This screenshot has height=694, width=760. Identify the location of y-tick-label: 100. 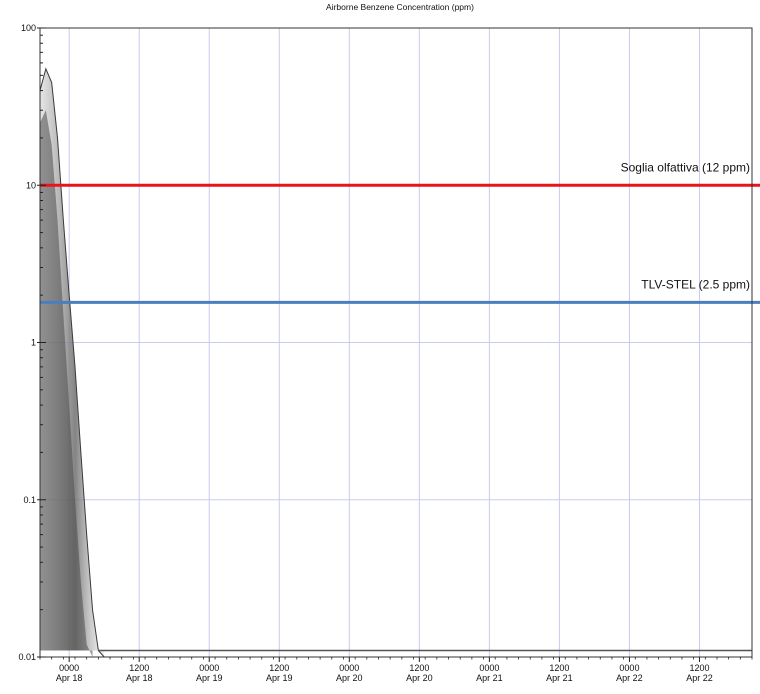
(28, 28).